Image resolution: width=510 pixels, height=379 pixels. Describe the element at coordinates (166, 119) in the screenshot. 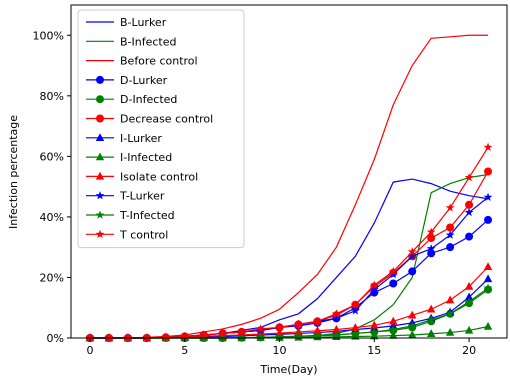

I see `legend-label: Decrease control` at that location.